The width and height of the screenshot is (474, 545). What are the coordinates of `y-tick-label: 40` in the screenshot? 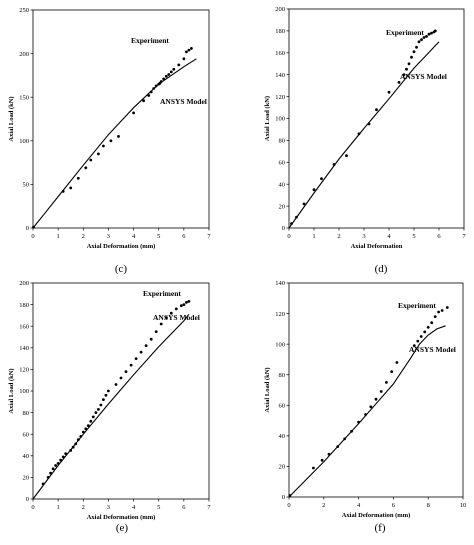 It's located at (26, 456).